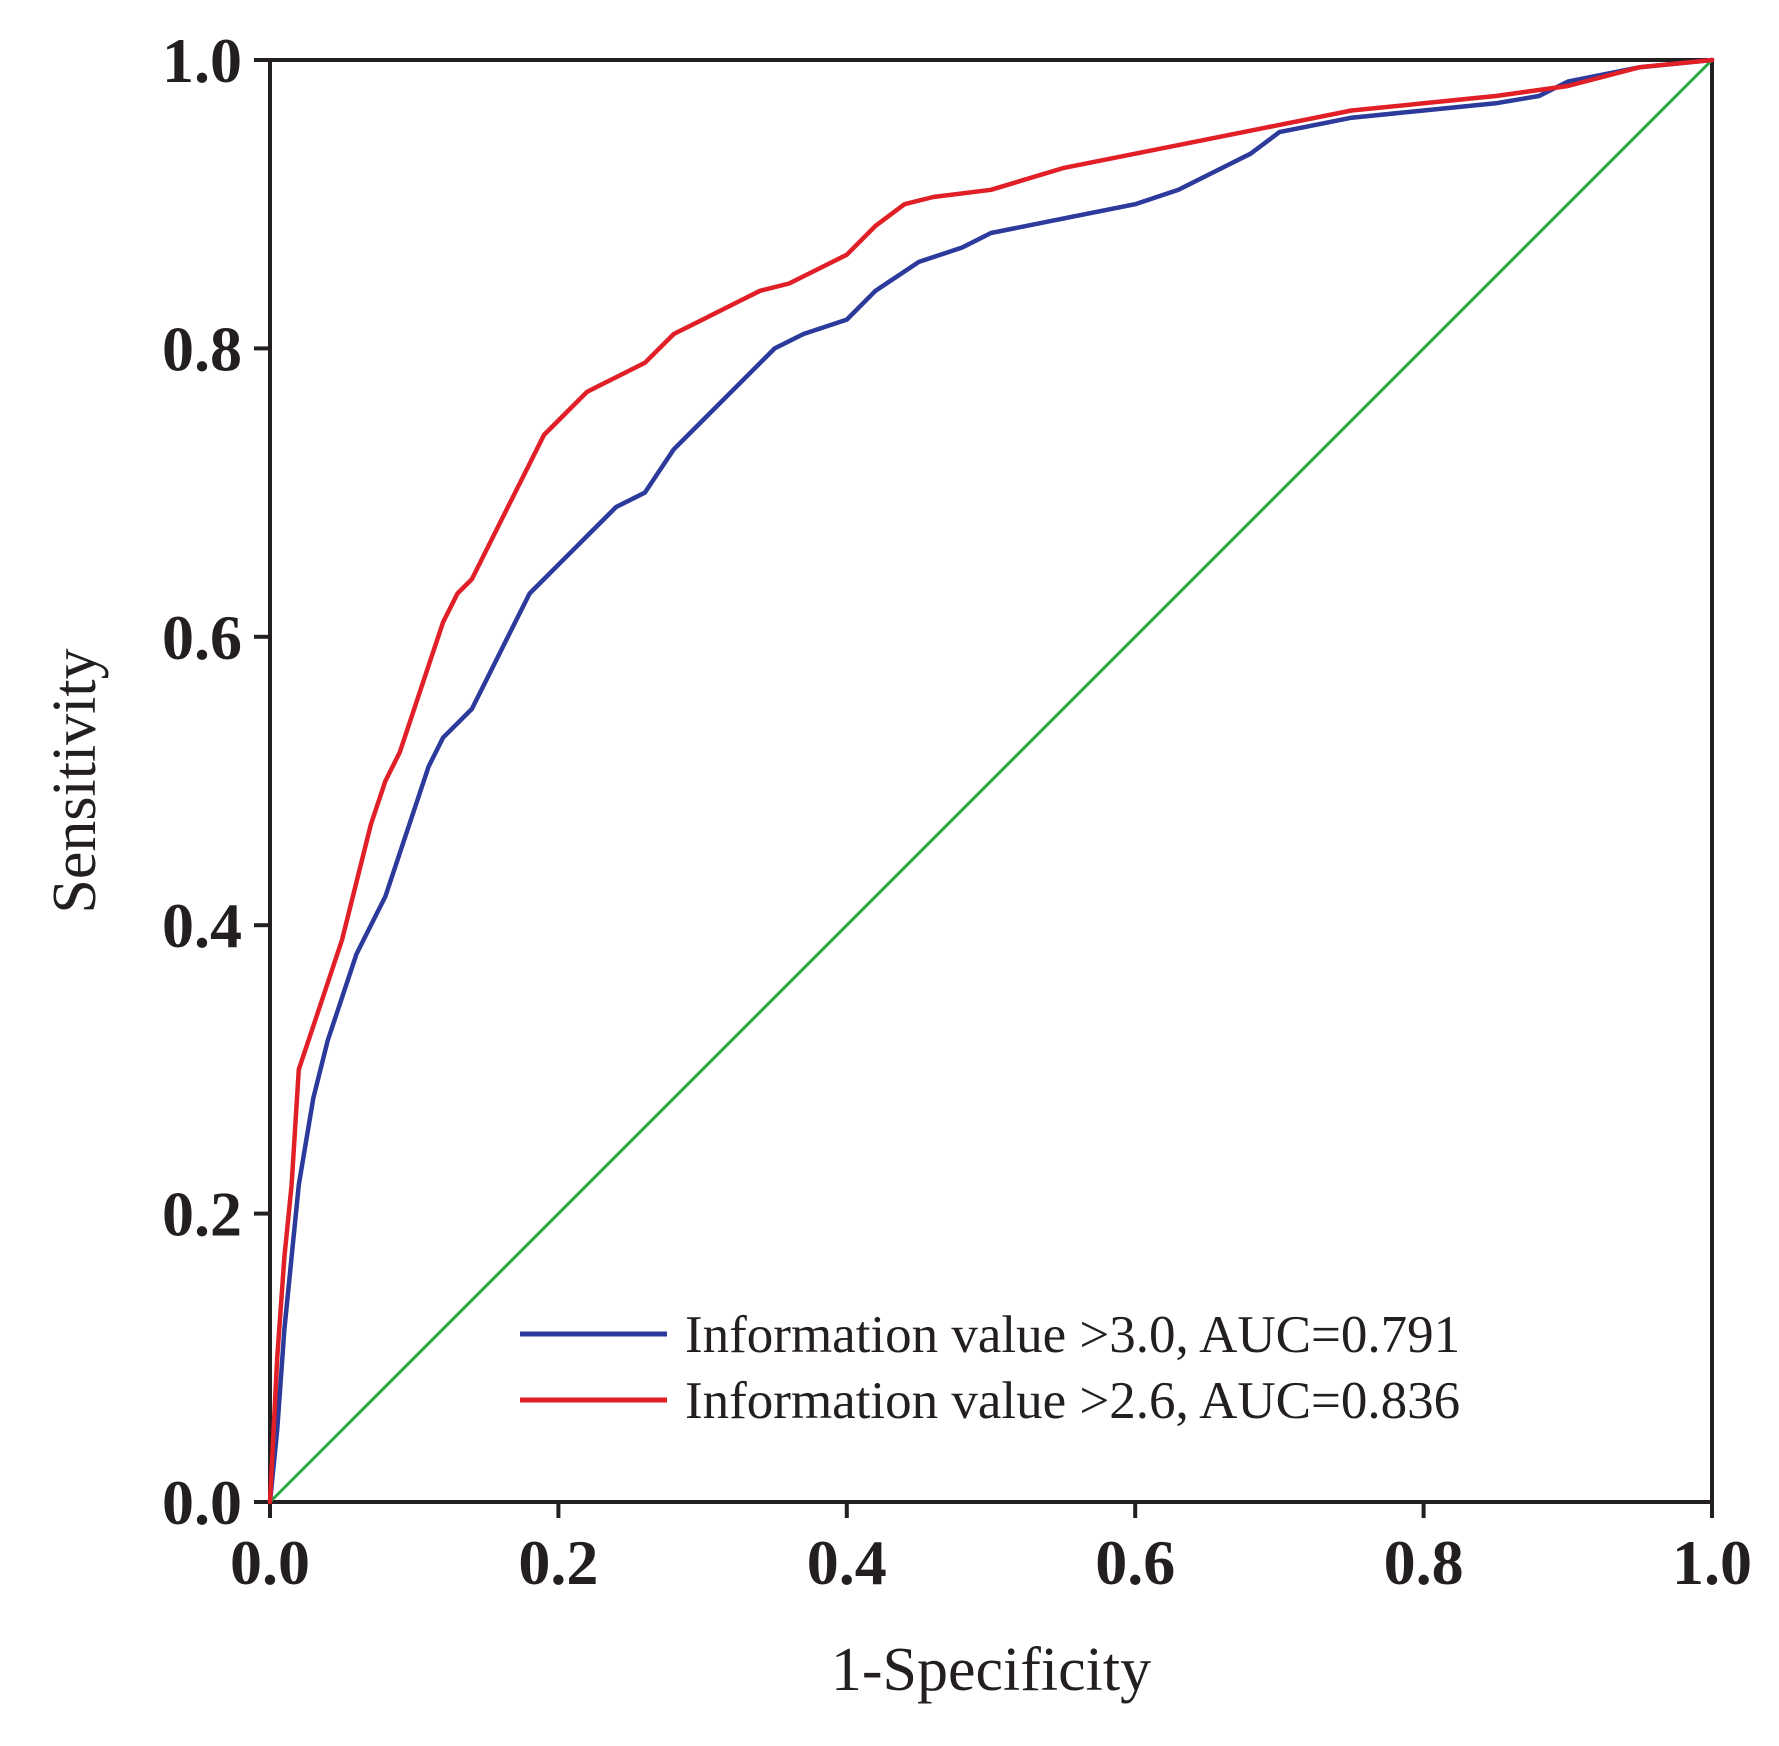  Describe the element at coordinates (558, 1562) in the screenshot. I see `x-tick-label: 0.2` at that location.